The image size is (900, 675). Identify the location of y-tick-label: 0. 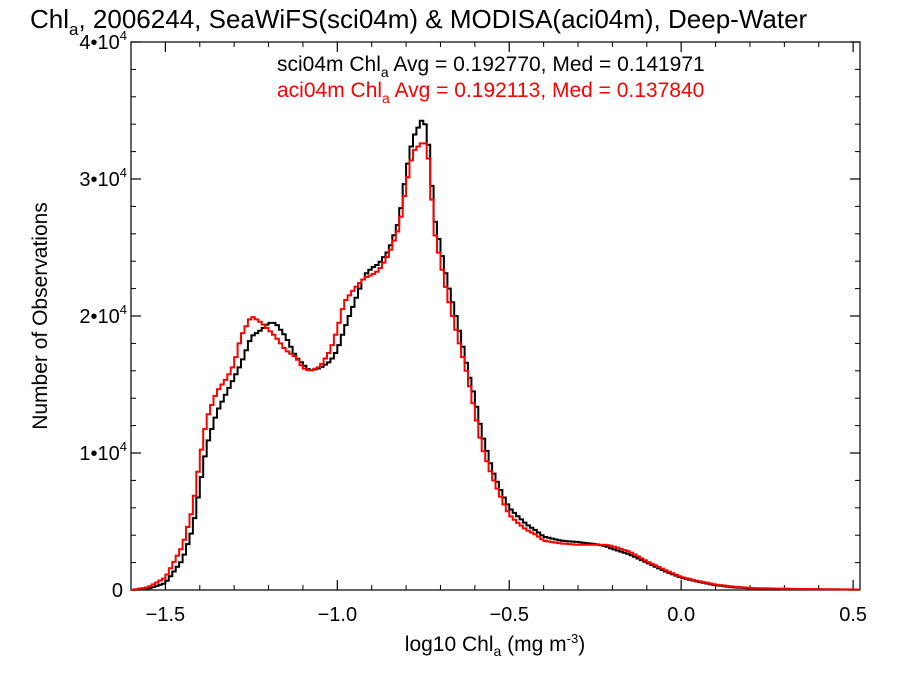
(117, 591).